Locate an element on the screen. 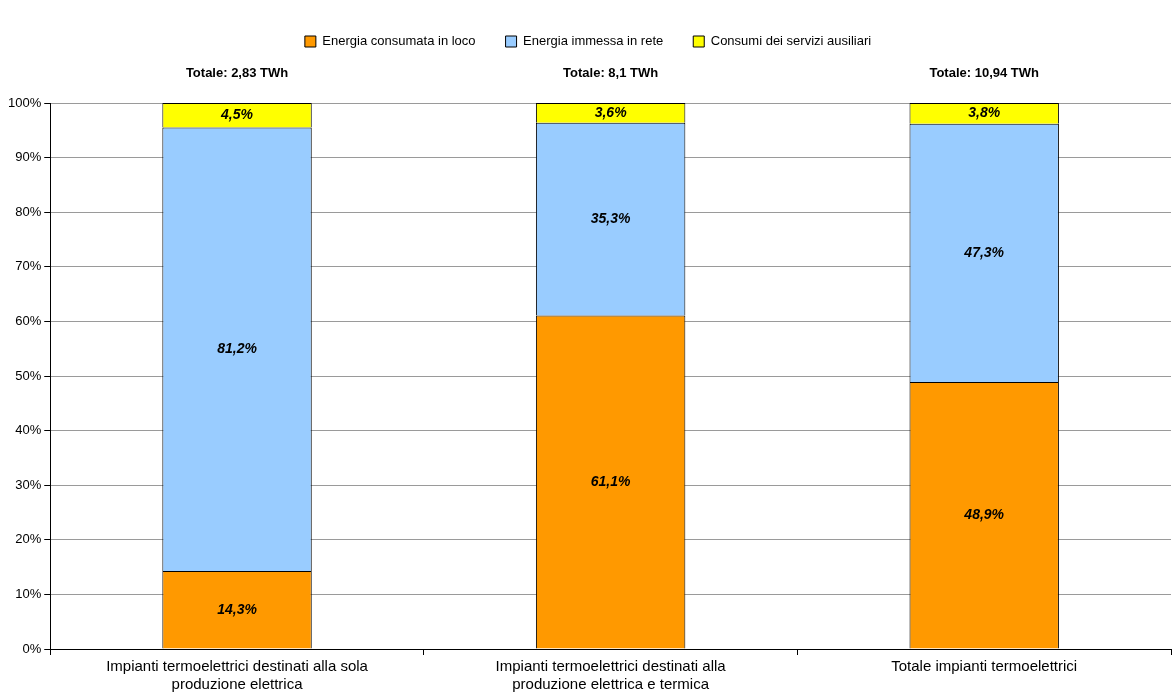 This screenshot has width=1176, height=697. y-tick-label: 30% is located at coordinates (28, 484).